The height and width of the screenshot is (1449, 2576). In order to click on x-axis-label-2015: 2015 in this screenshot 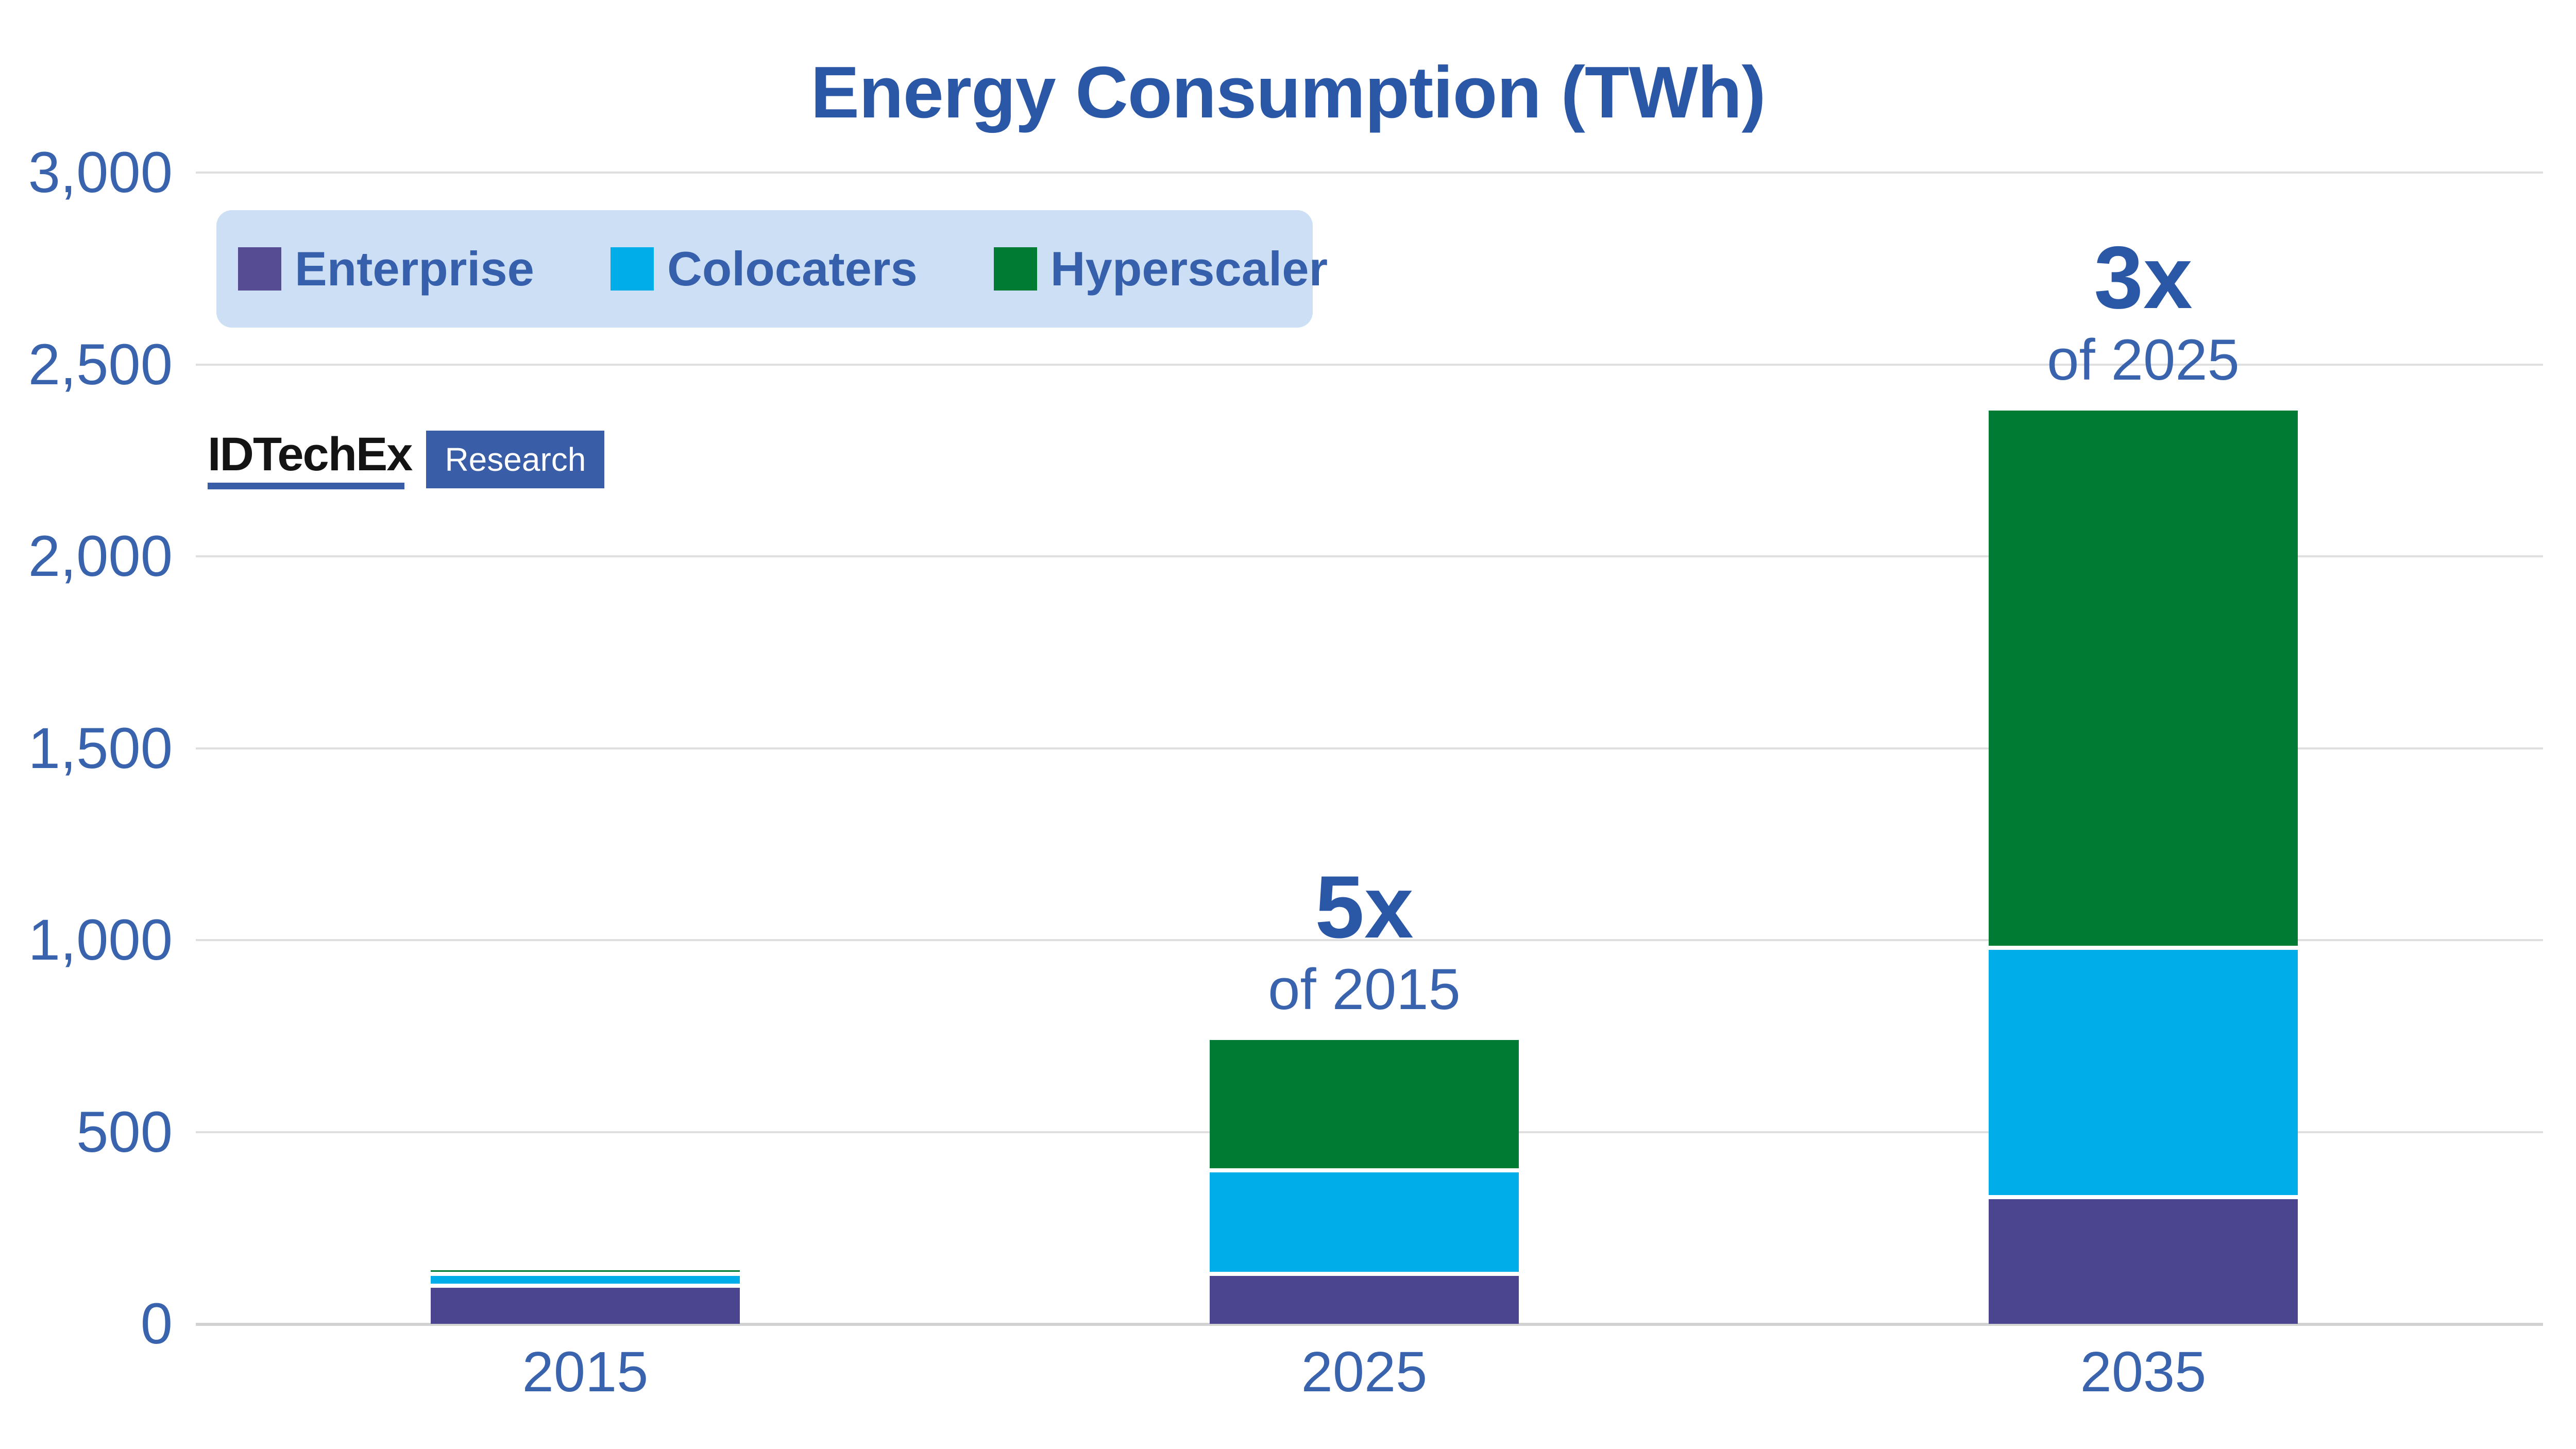, I will do `click(585, 1372)`.